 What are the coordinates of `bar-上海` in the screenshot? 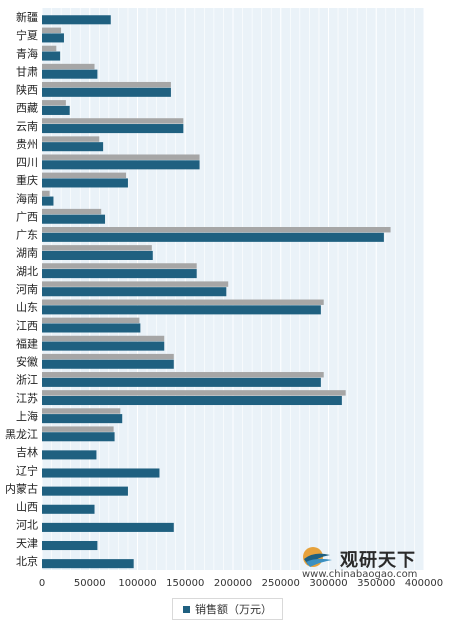 It's located at (82, 419).